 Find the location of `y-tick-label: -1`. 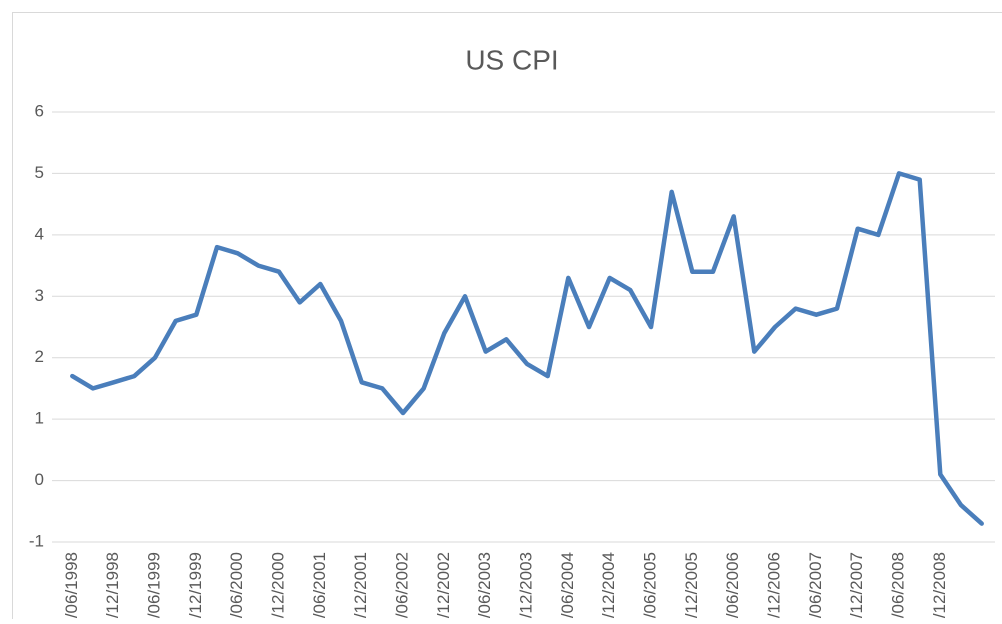

y-tick-label: -1 is located at coordinates (36, 540).